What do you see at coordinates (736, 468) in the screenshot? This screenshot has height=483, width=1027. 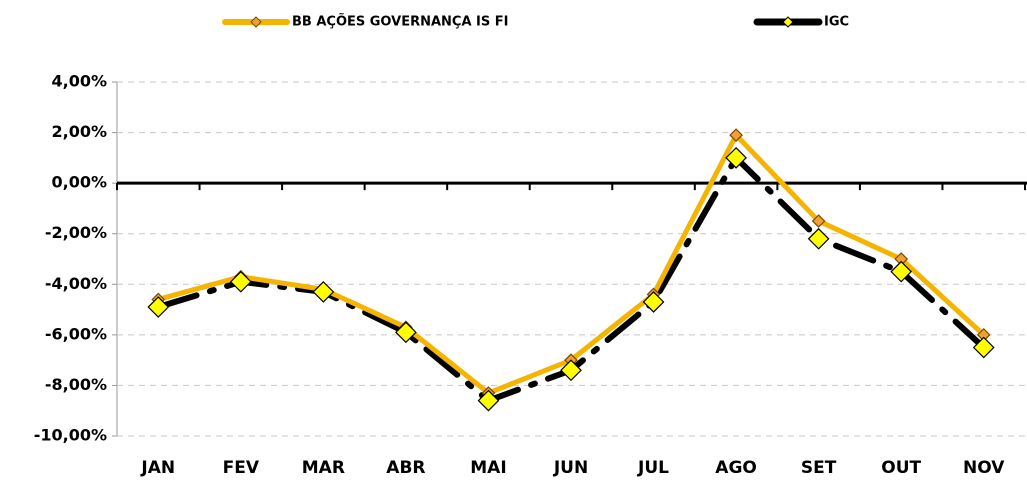 I see `x-tick-label: AGO` at bounding box center [736, 468].